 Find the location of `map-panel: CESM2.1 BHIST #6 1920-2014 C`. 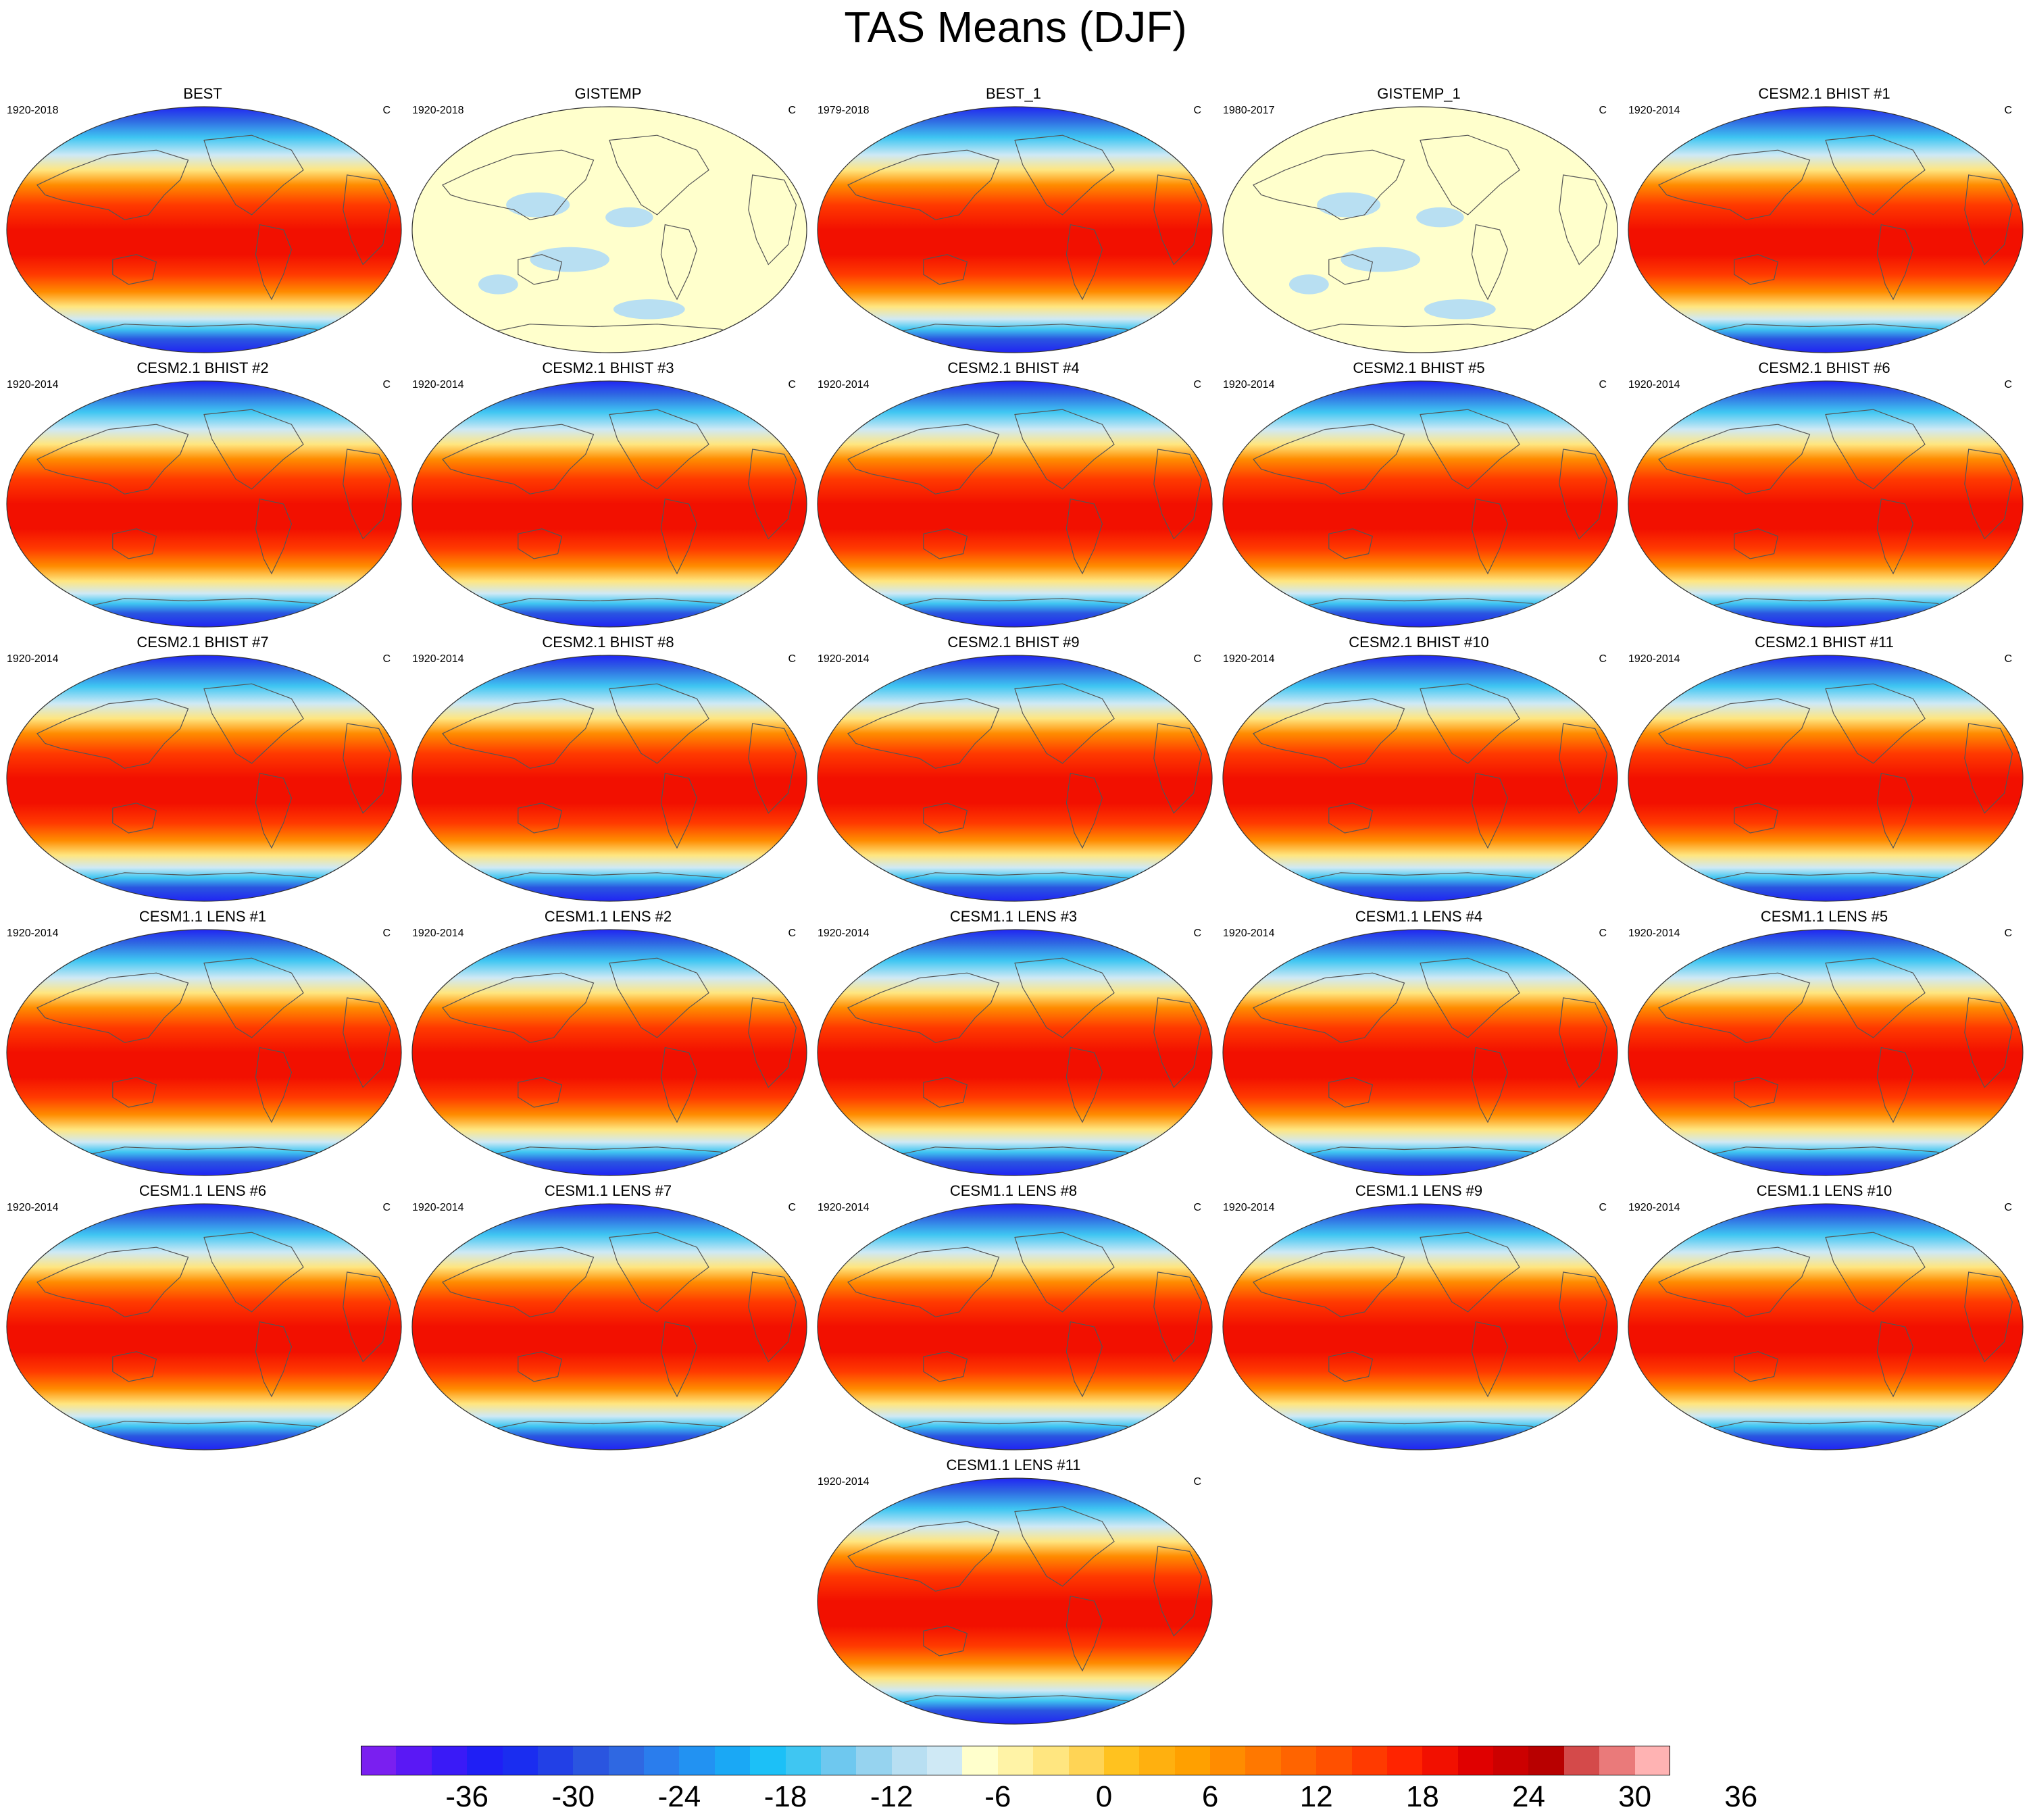

map-panel: CESM2.1 BHIST #6 1920-2014 C is located at coordinates (1824, 497).